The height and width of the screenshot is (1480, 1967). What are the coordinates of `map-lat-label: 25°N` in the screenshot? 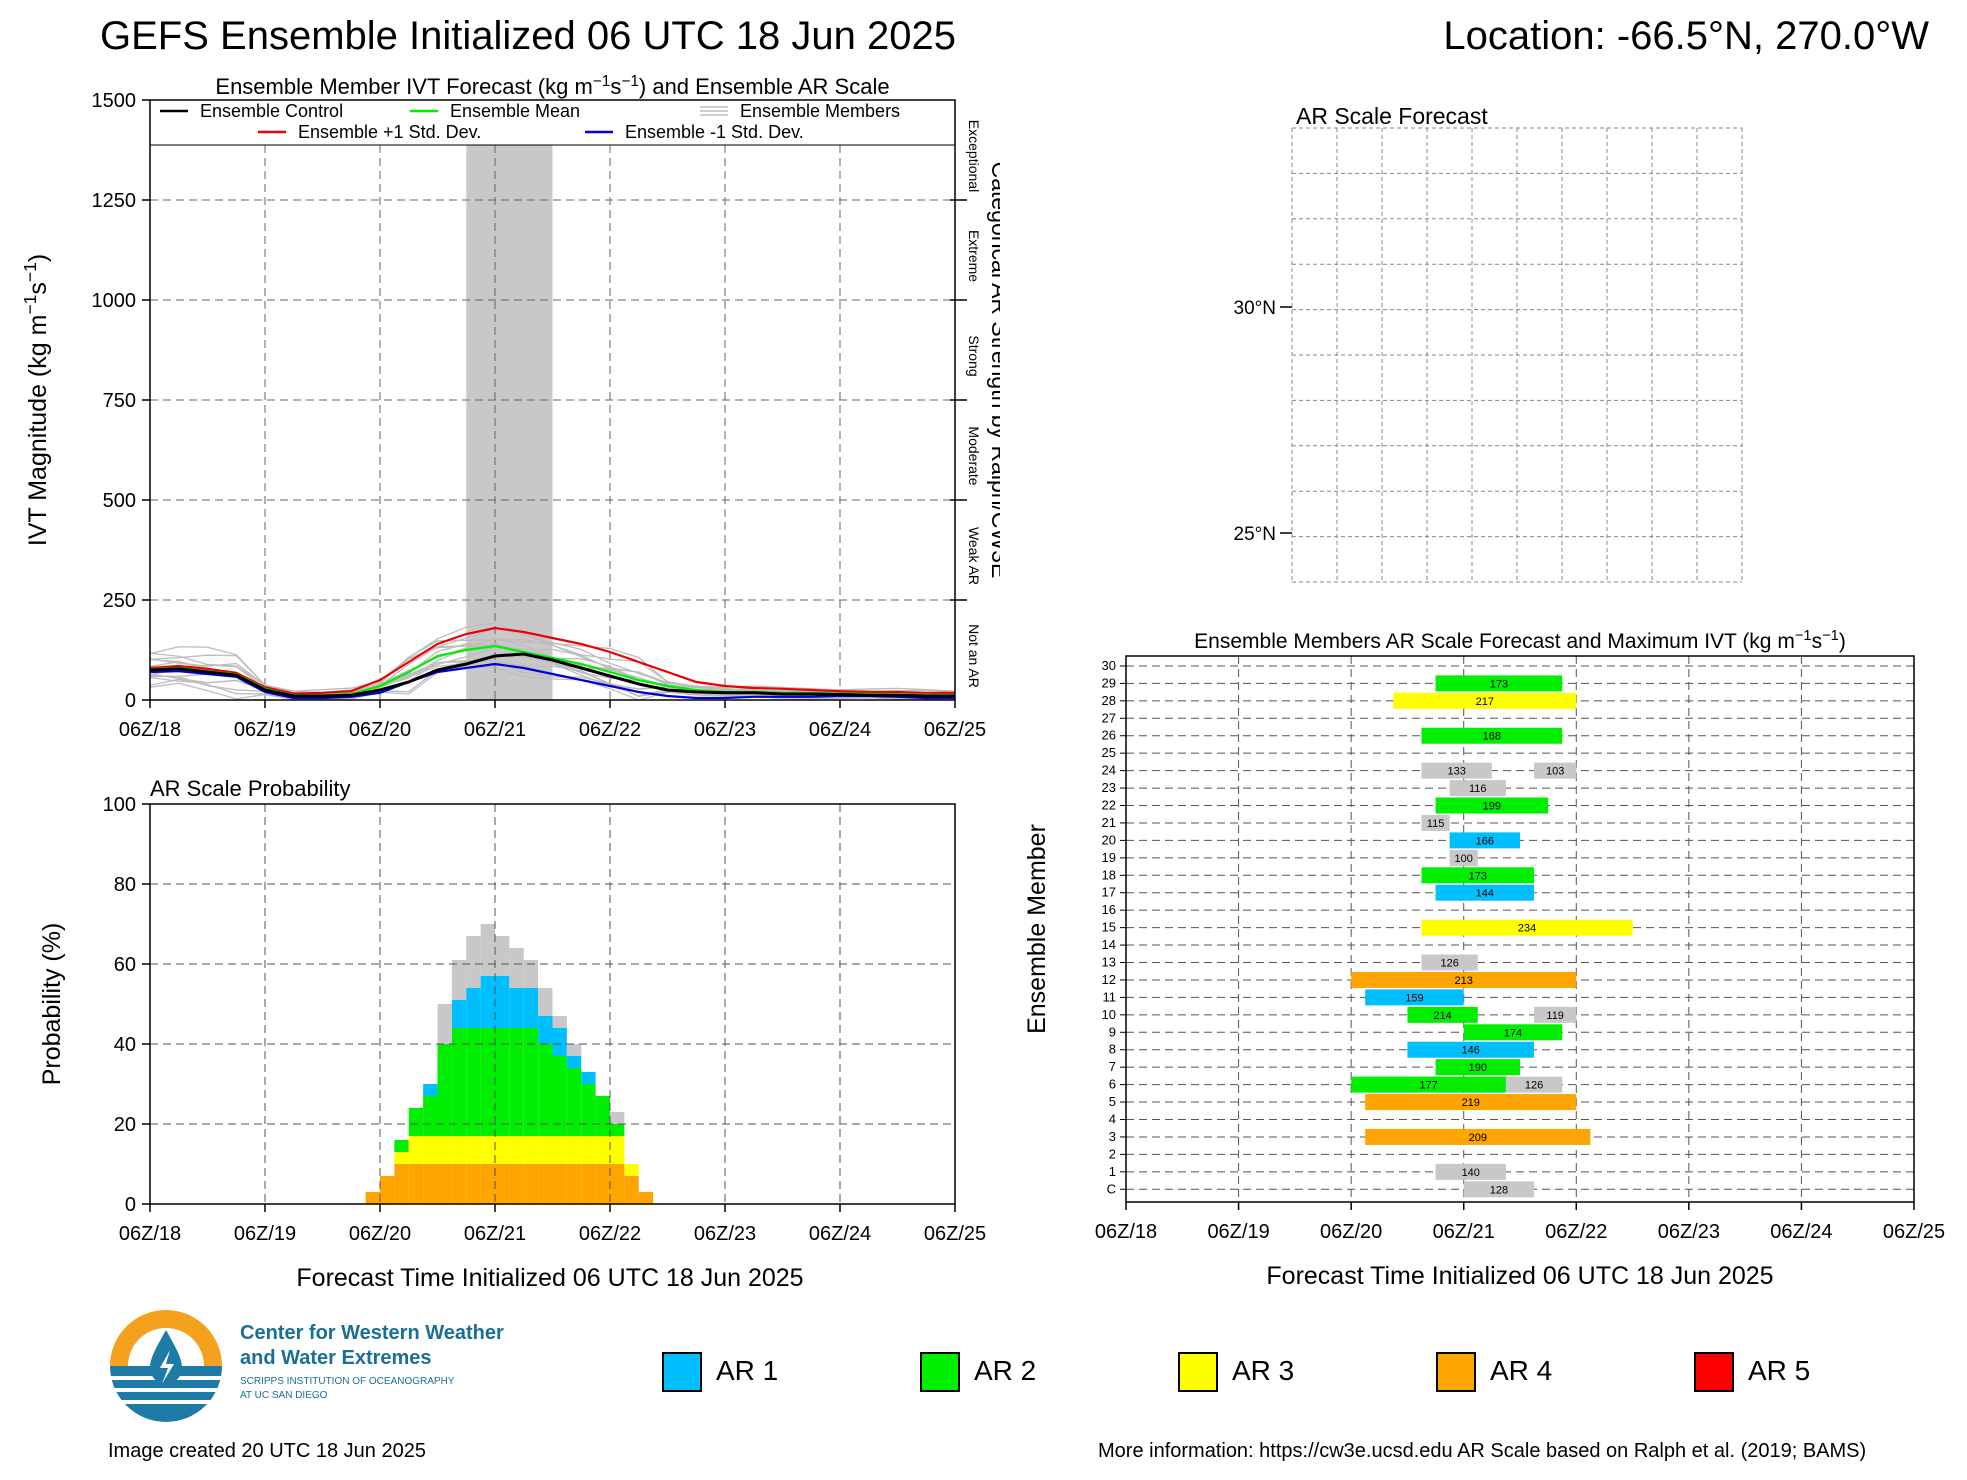 It's located at (1255, 534).